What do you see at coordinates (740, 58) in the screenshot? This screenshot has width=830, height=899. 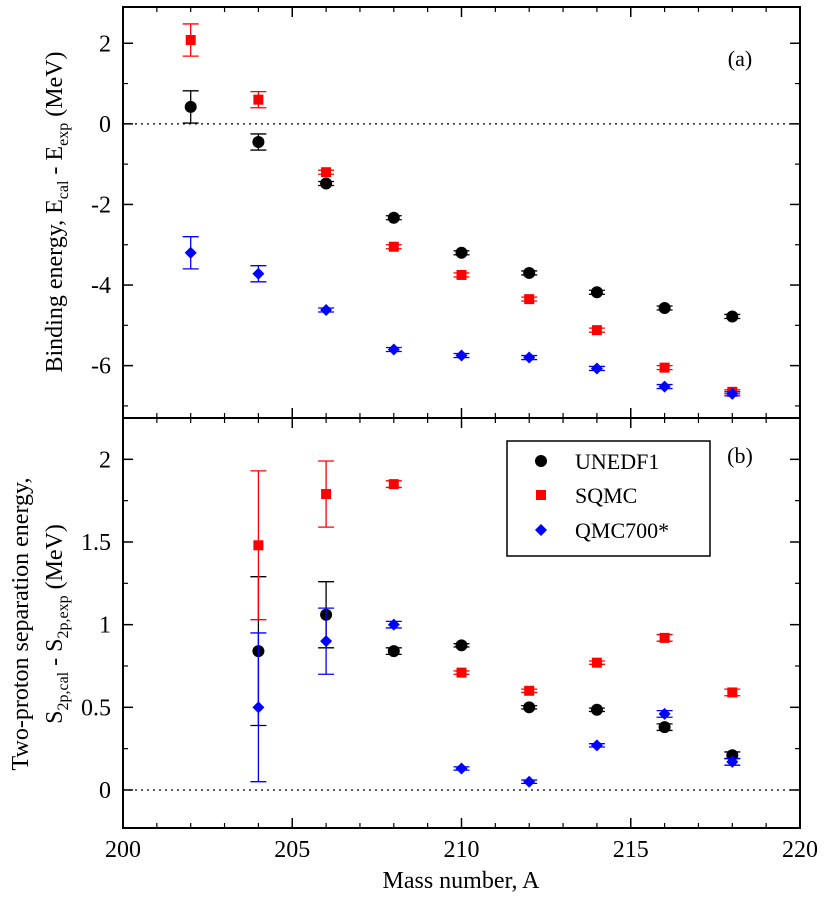 I see `panel-a-label: (a)` at bounding box center [740, 58].